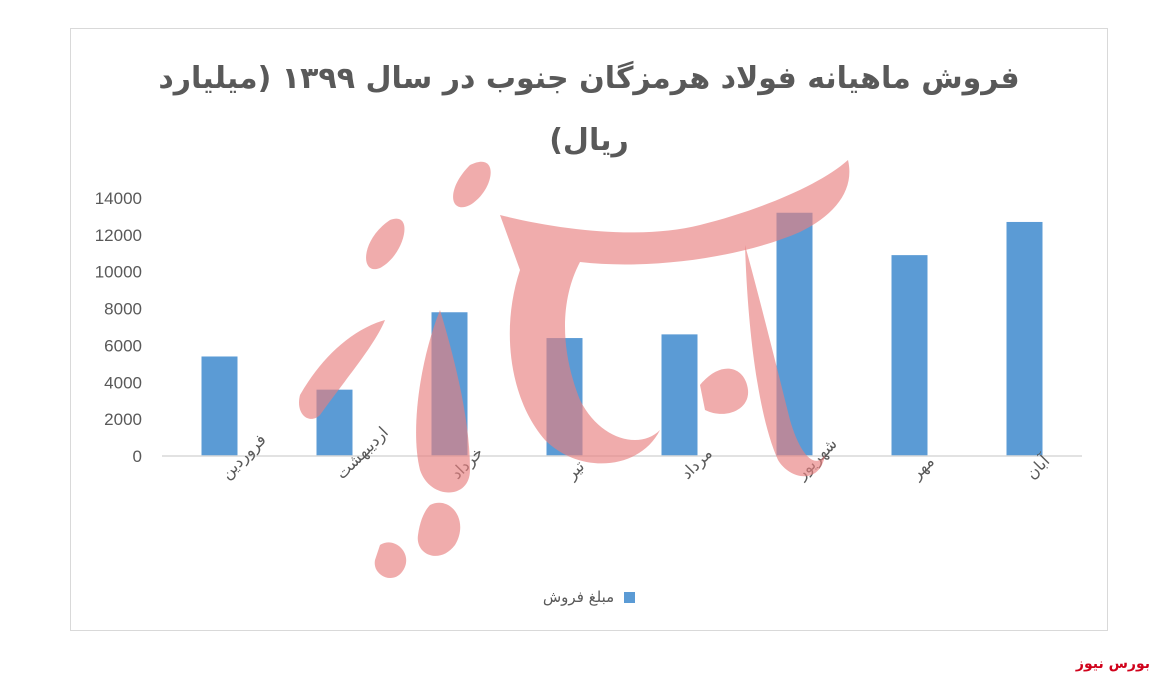 The height and width of the screenshot is (681, 1164). I want to click on chart-title-line-2: ریال), so click(589, 140).